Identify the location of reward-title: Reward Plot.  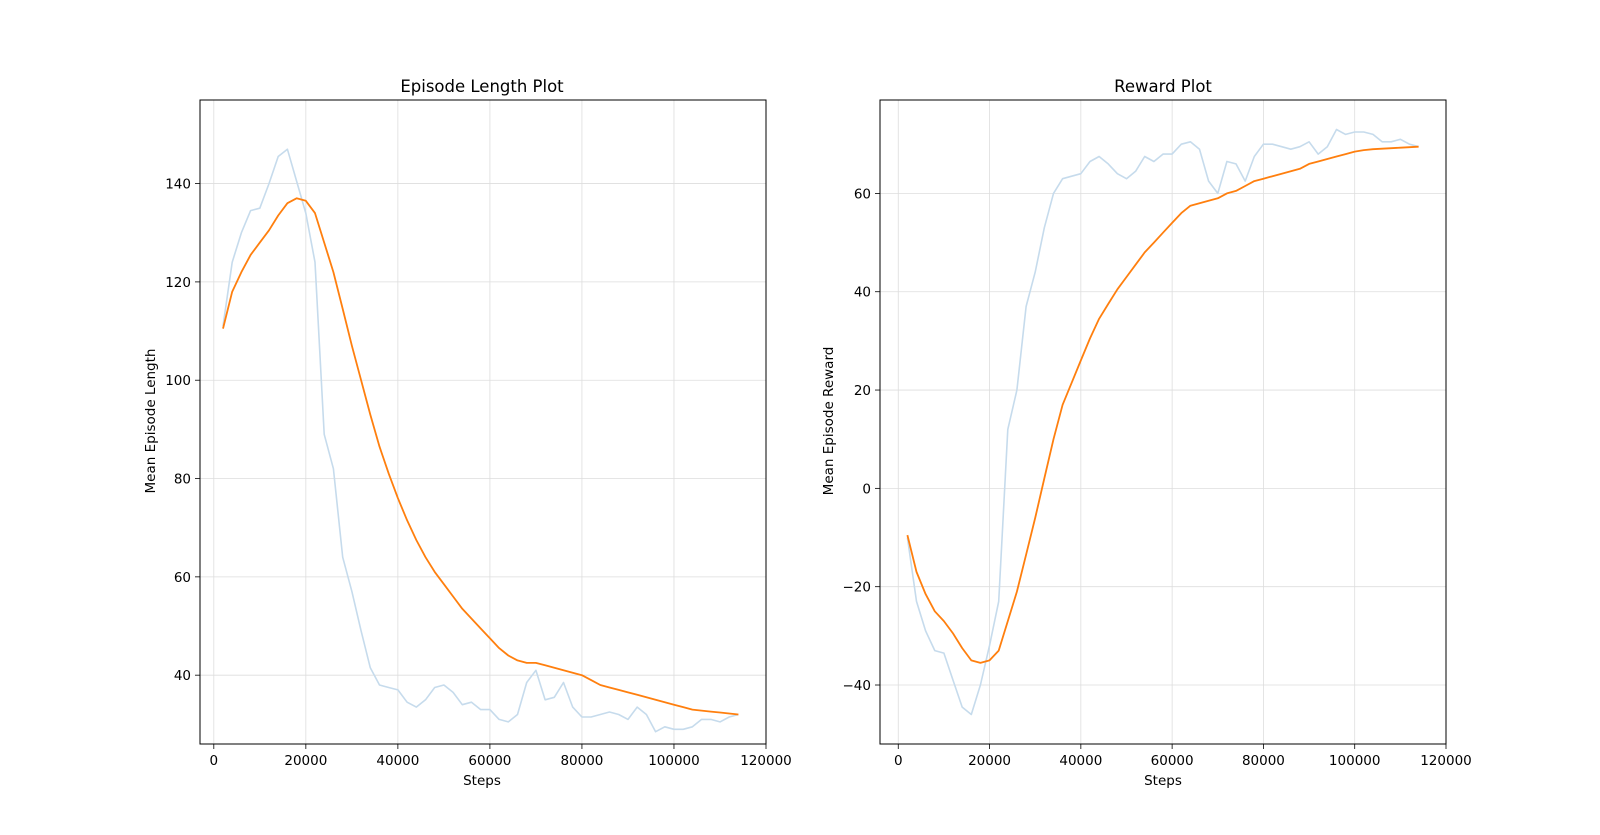
(1163, 86).